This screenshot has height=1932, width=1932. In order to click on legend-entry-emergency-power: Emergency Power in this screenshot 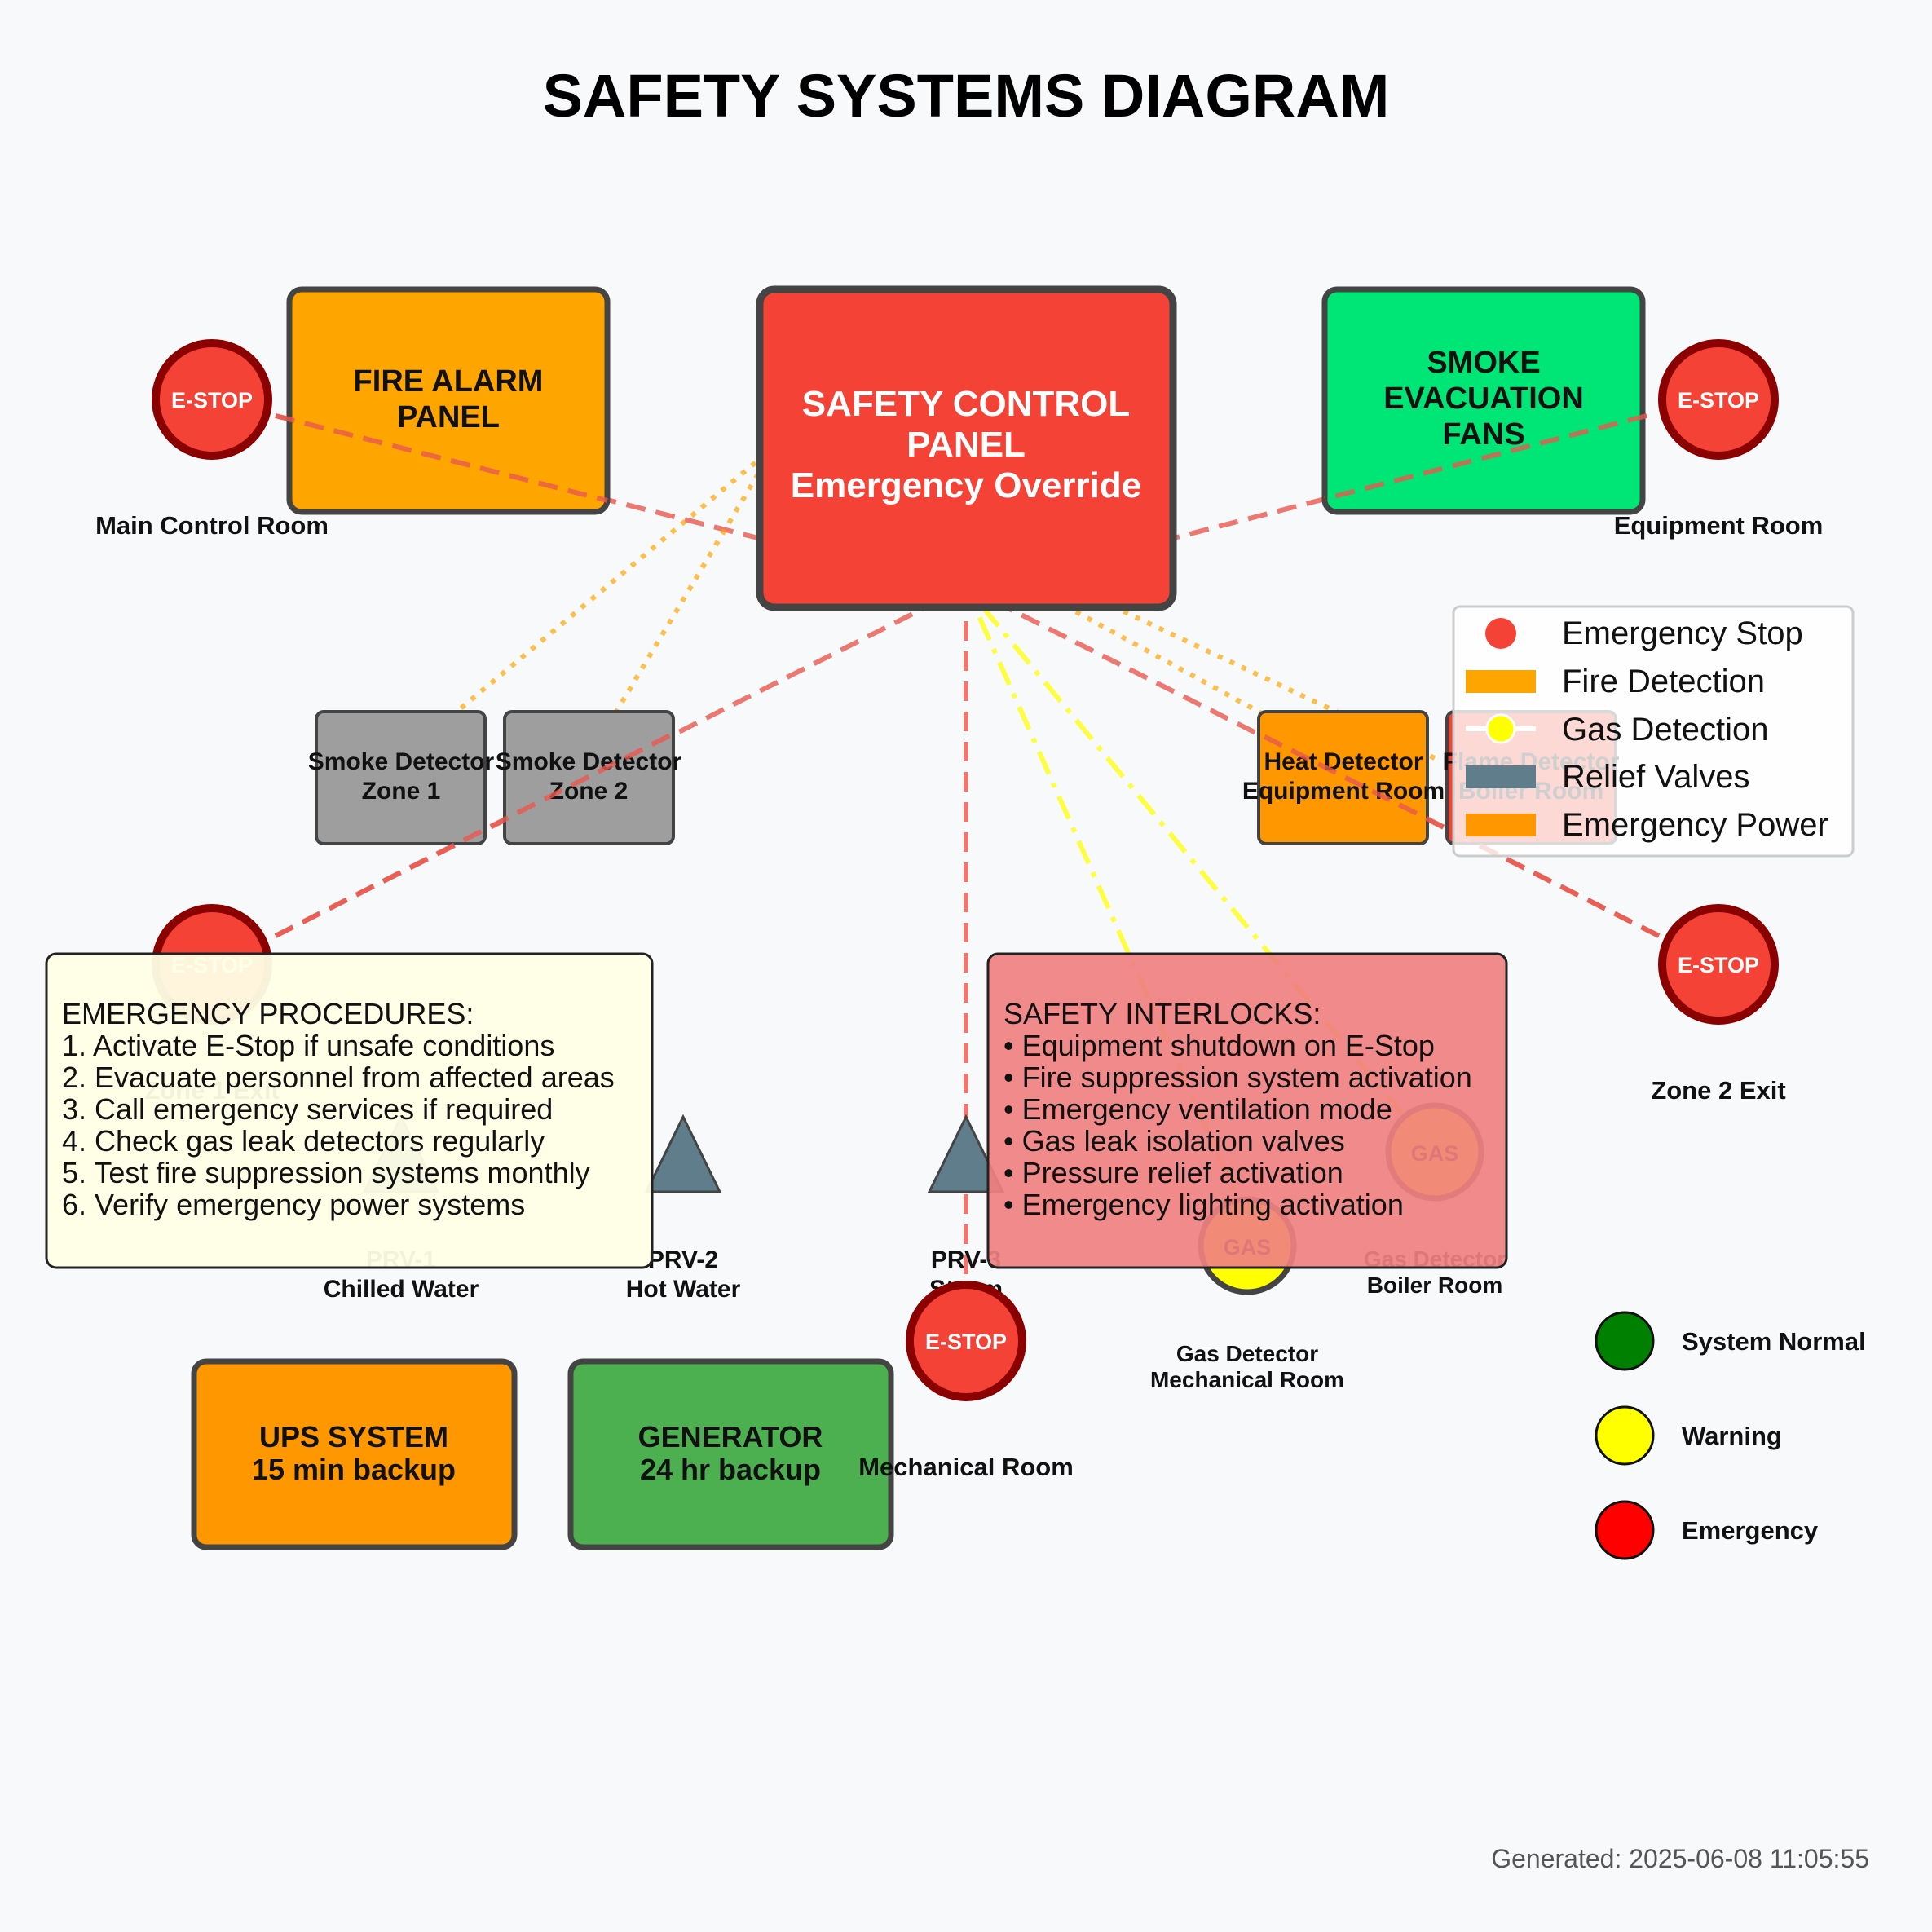, I will do `click(1647, 825)`.